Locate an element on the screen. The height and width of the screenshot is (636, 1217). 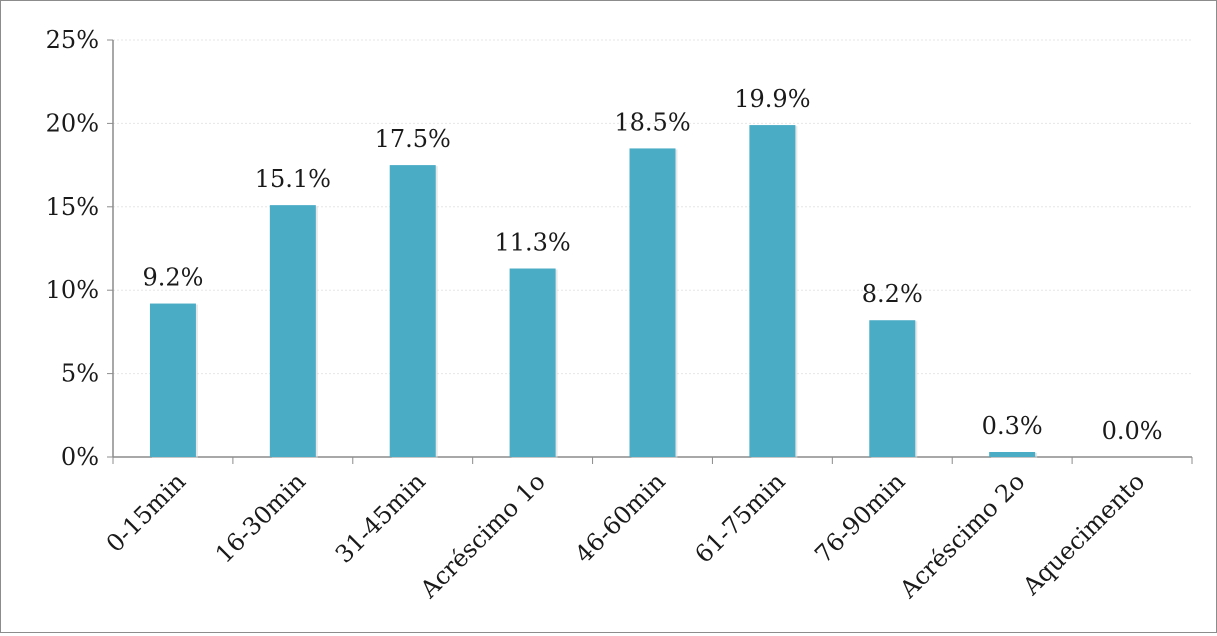
y-tick-label: 10% is located at coordinates (72, 290).